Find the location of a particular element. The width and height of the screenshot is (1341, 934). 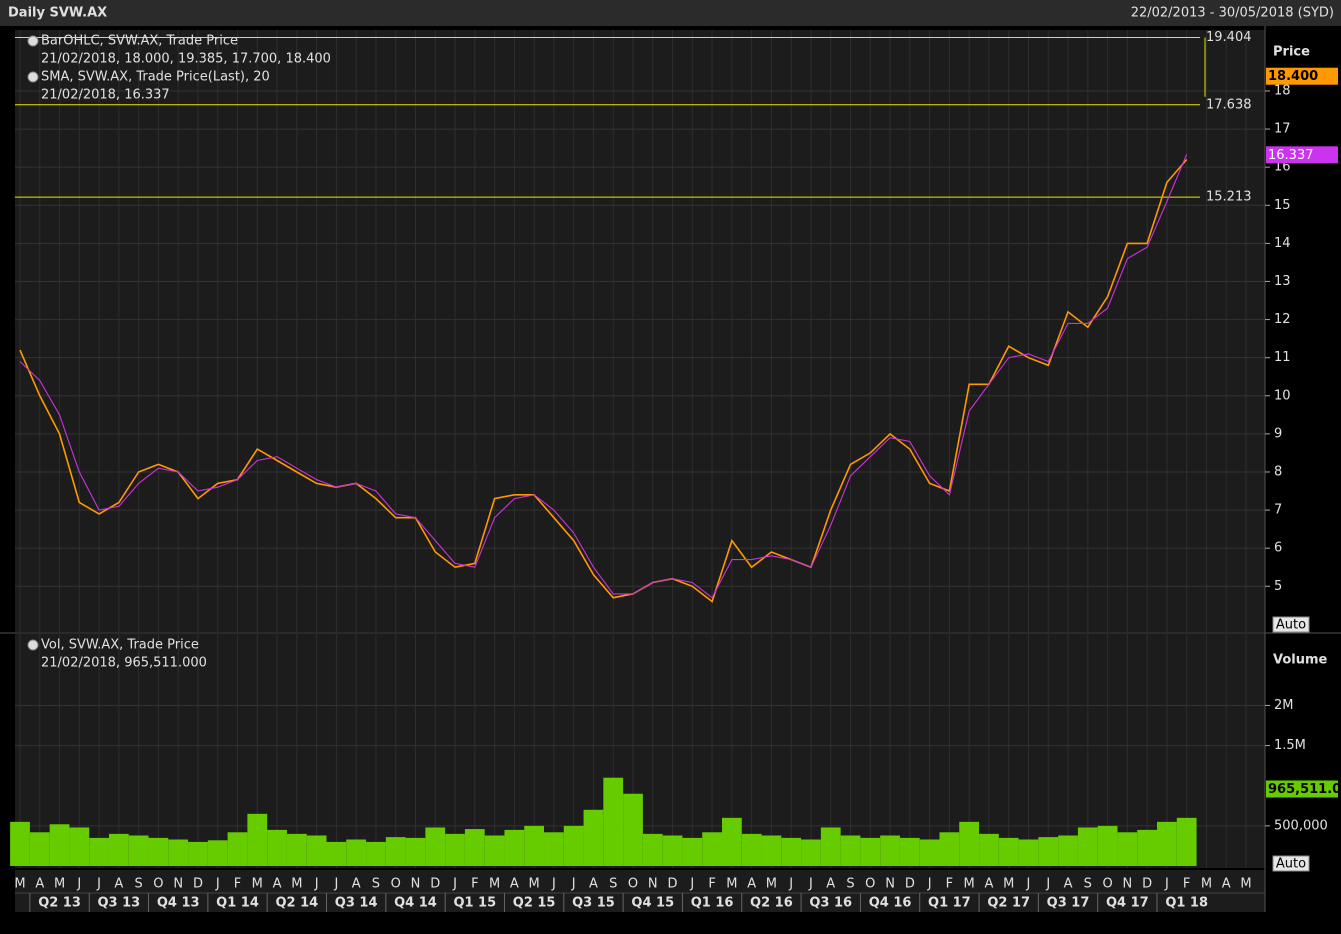

quarter-label: Q3 14 is located at coordinates (356, 903).